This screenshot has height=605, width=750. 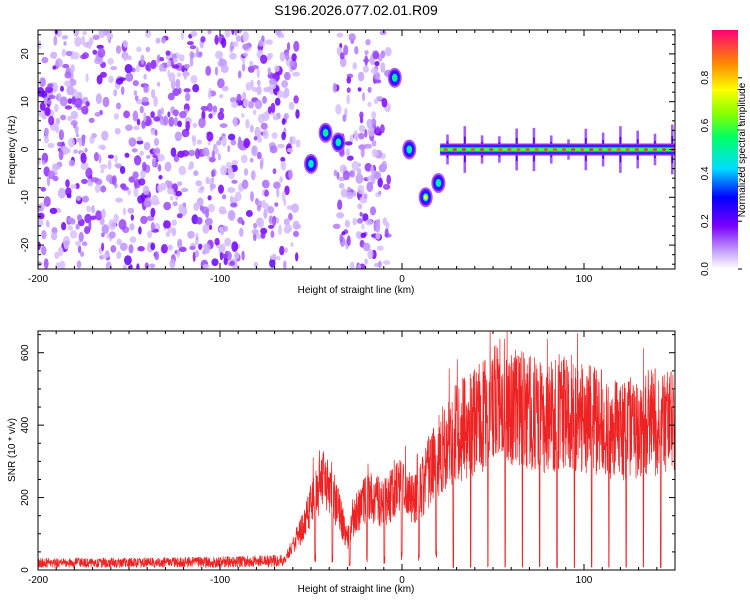 What do you see at coordinates (705, 125) in the screenshot?
I see `colorbar-tick-label: 0.6` at bounding box center [705, 125].